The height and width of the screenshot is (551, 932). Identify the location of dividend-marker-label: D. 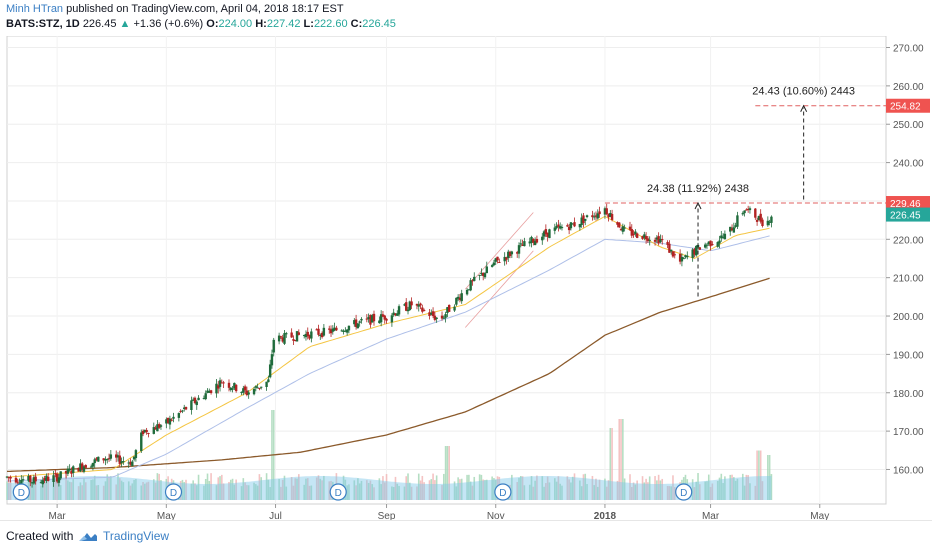
(502, 493).